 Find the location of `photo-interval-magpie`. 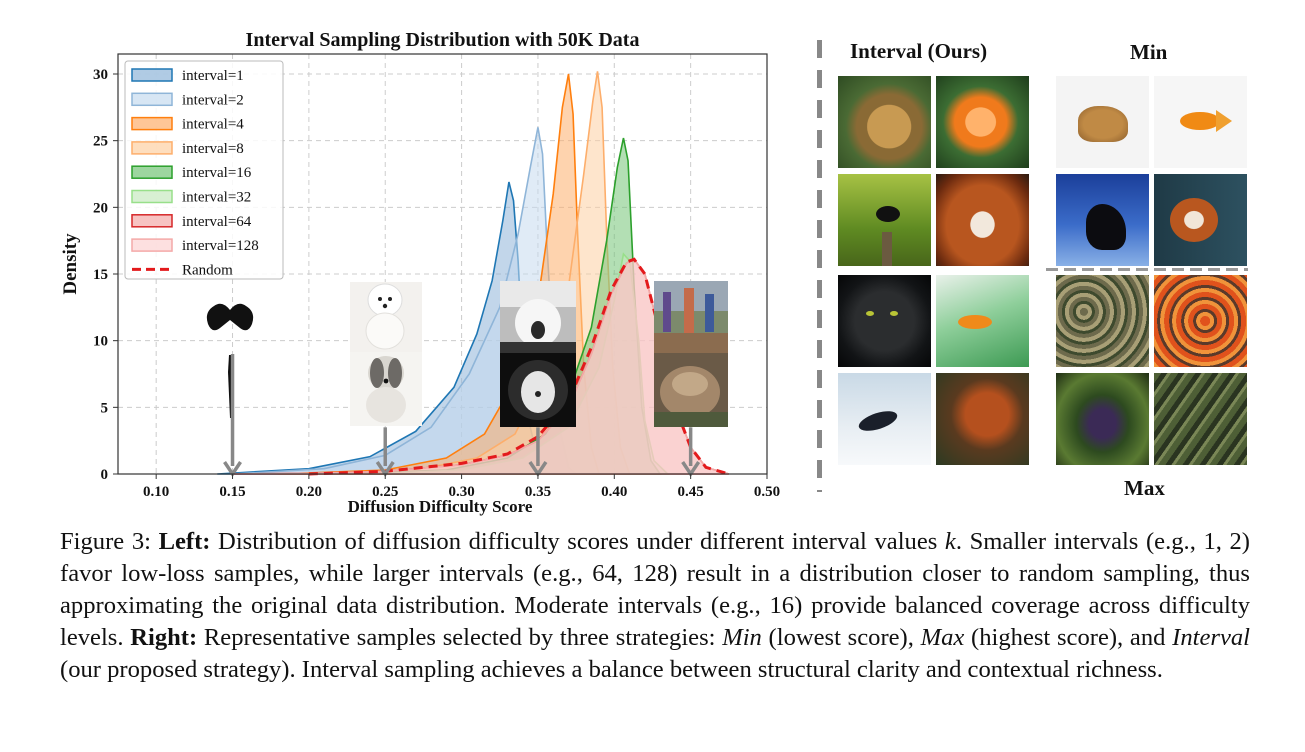

photo-interval-magpie is located at coordinates (884, 220).